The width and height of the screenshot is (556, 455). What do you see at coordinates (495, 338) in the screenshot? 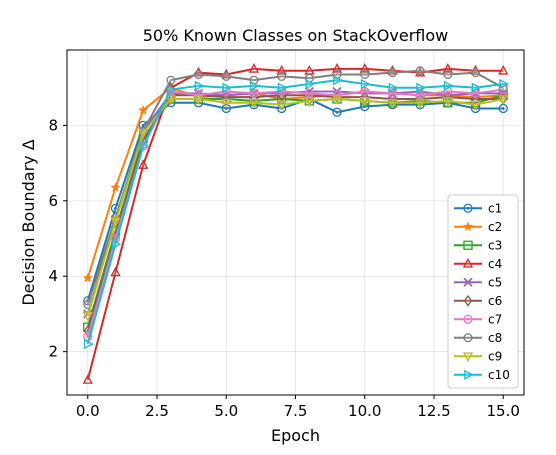
I see `legend-label: c8` at bounding box center [495, 338].